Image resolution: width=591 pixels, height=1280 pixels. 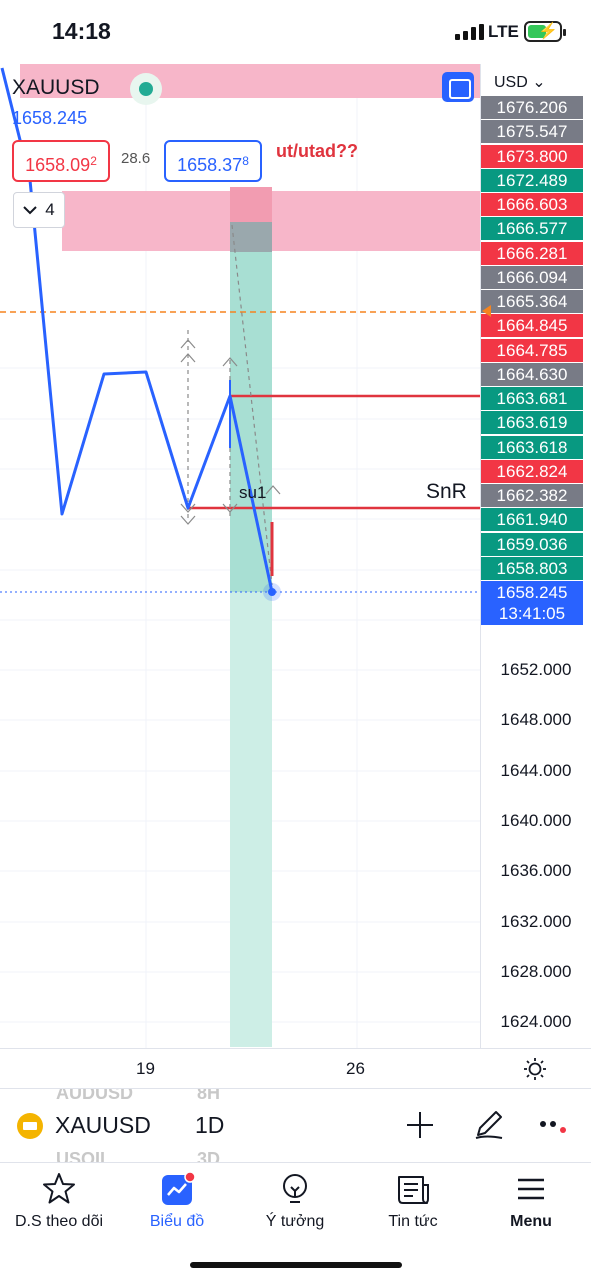 What do you see at coordinates (93, 161) in the screenshot?
I see `bid-pip: 2` at bounding box center [93, 161].